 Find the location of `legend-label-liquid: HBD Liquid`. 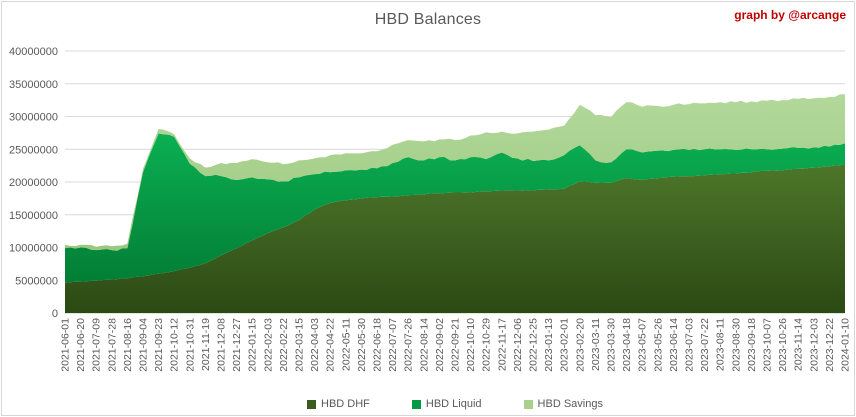

legend-label-liquid: HBD Liquid is located at coordinates (453, 404).